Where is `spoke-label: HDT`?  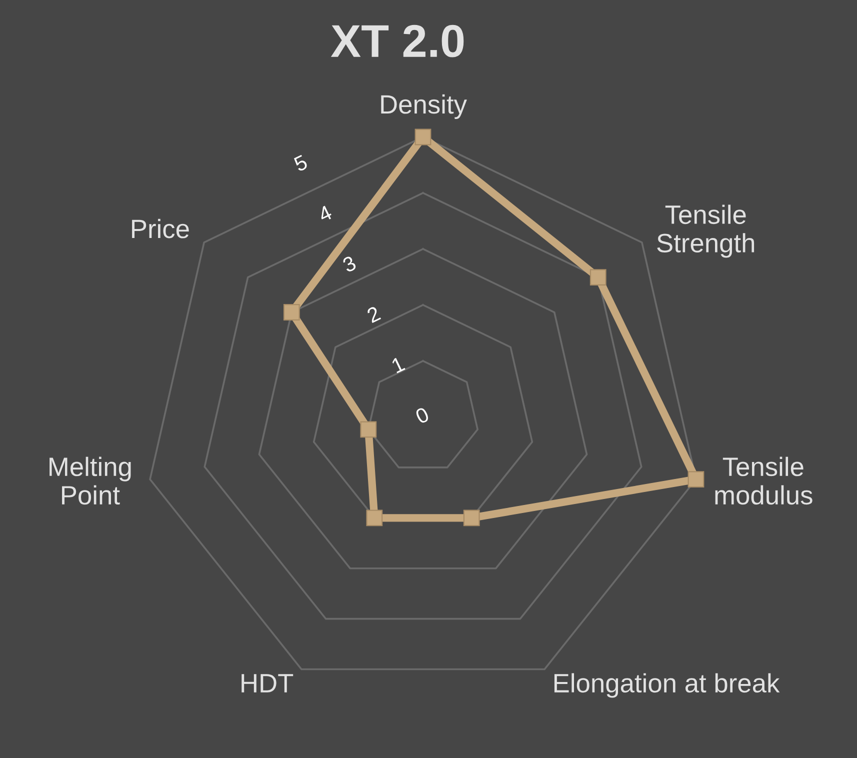 spoke-label: HDT is located at coordinates (268, 683).